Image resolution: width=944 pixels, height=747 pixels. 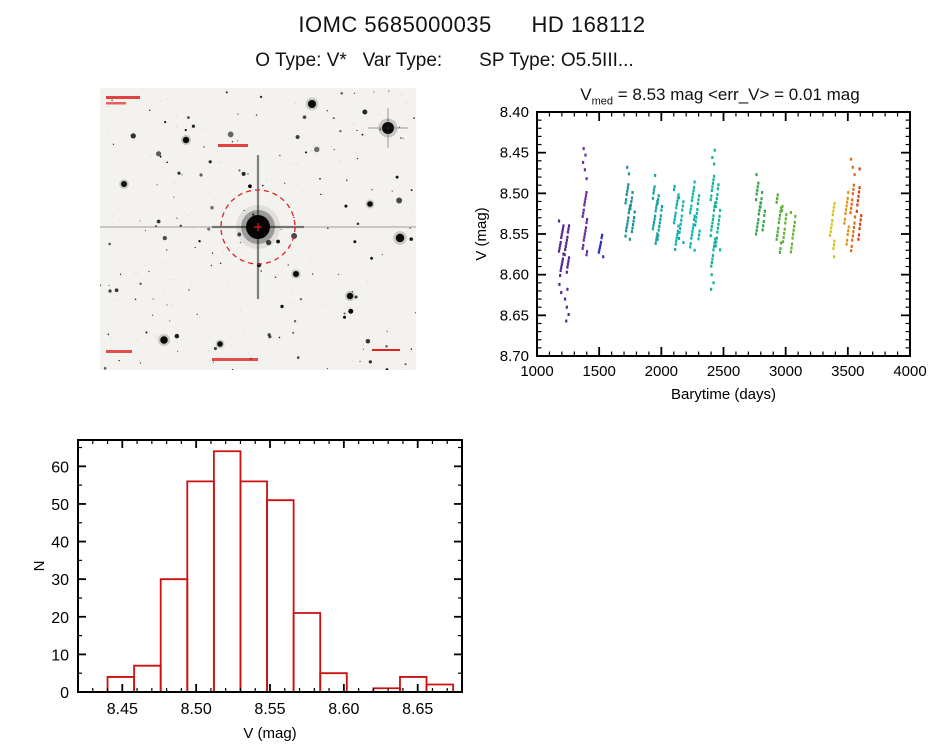 What do you see at coordinates (280, 571) in the screenshot?
I see `histogram-bars` at bounding box center [280, 571].